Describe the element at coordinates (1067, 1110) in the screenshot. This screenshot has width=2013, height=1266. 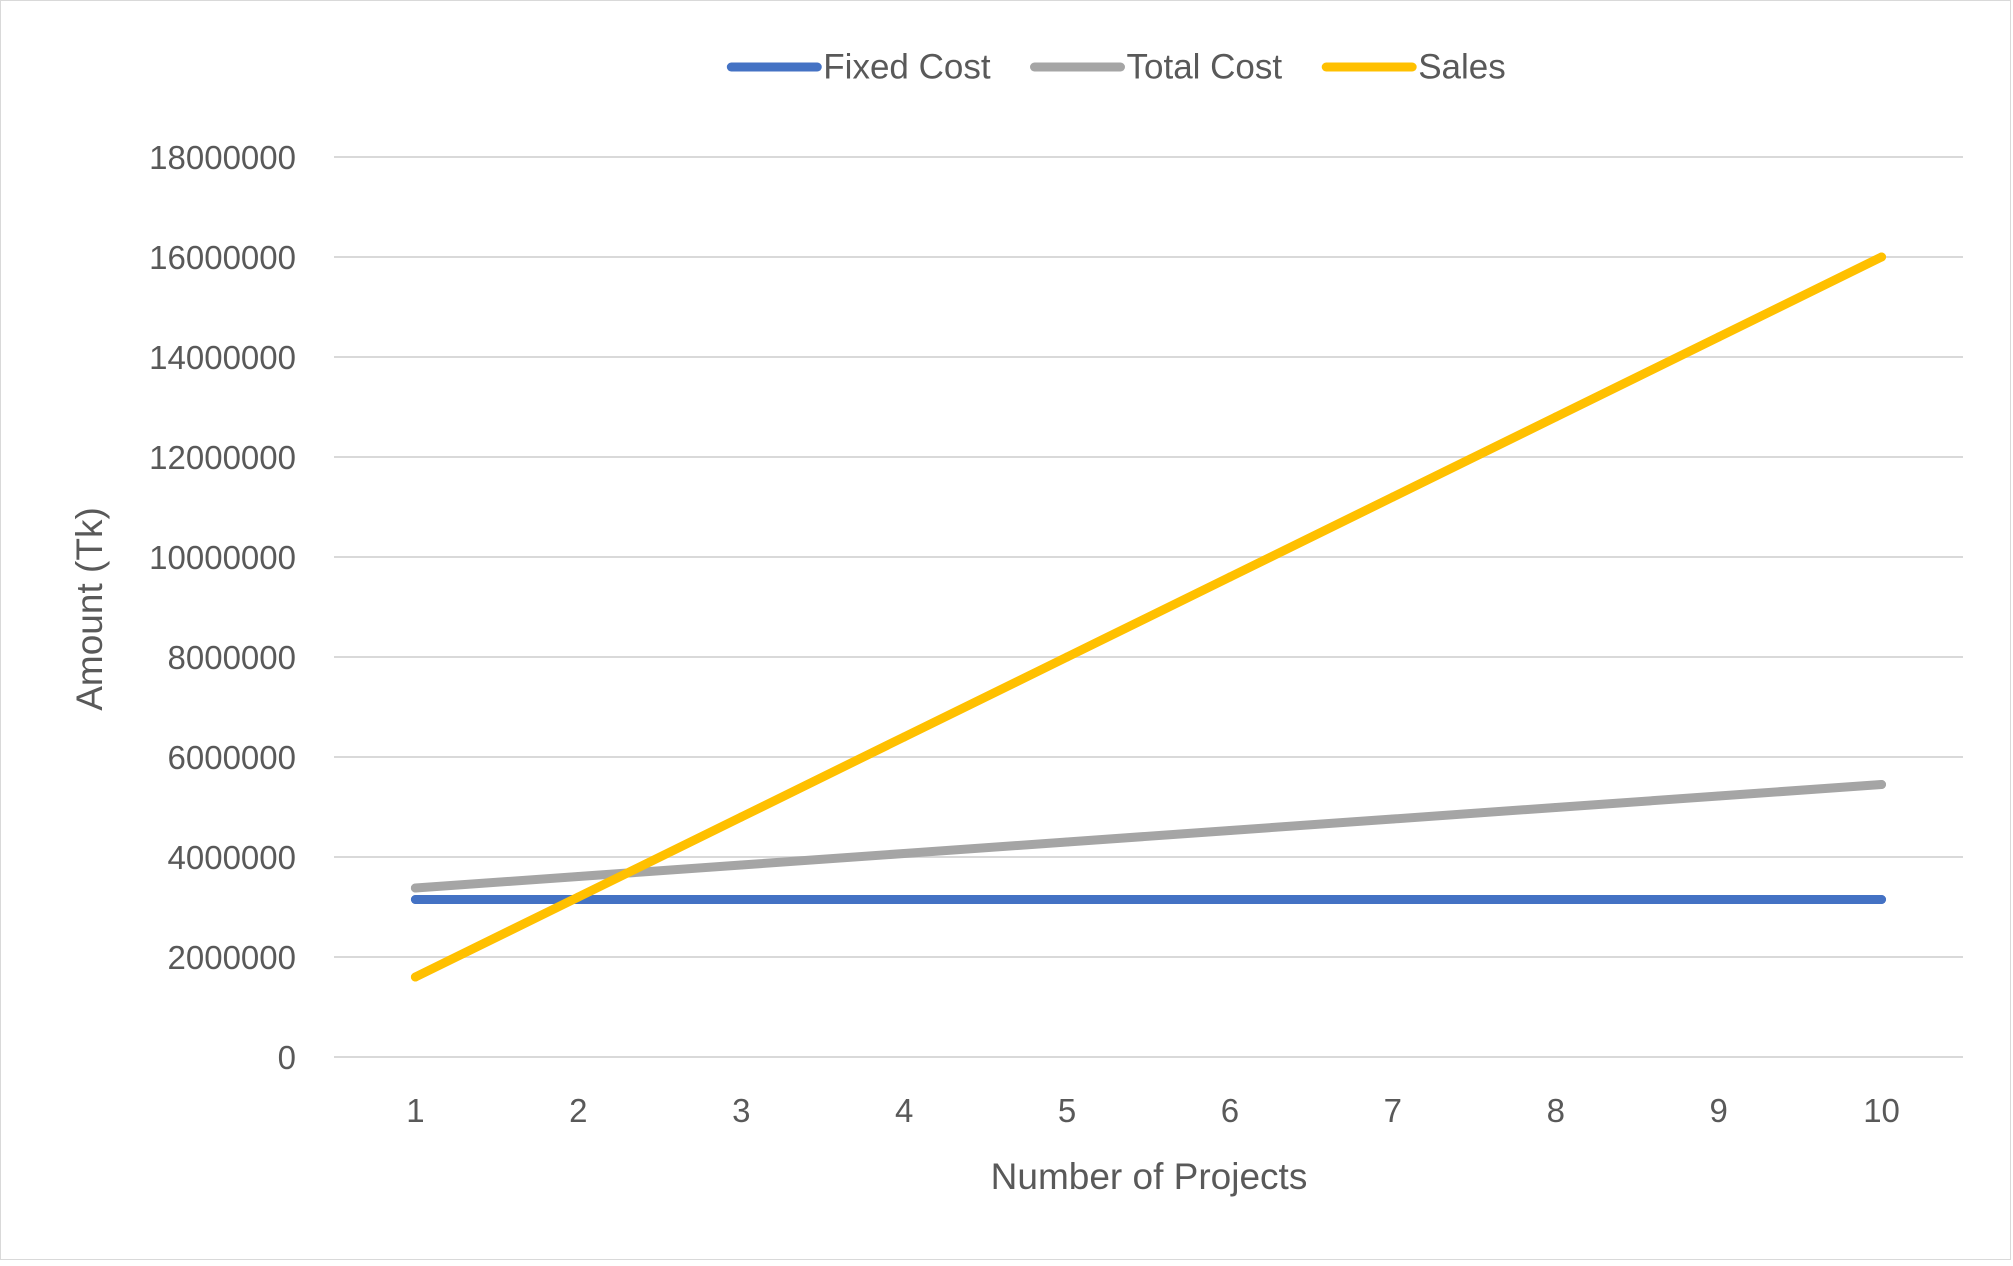
I see `x-tick-label: 5` at that location.